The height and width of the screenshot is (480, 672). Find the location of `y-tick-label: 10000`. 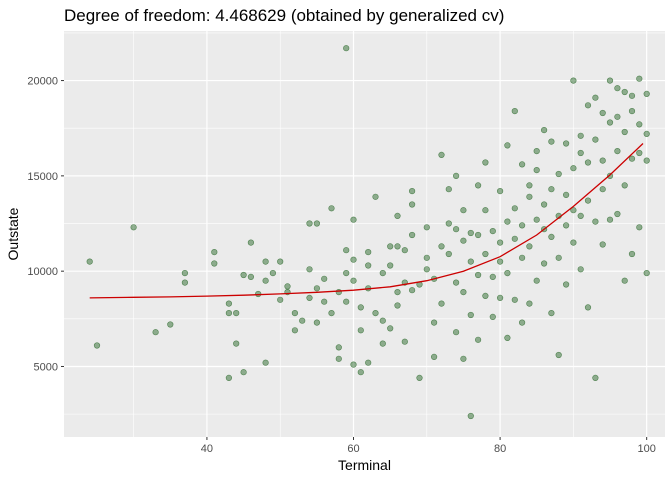

y-tick-label: 10000 is located at coordinates (42, 272).